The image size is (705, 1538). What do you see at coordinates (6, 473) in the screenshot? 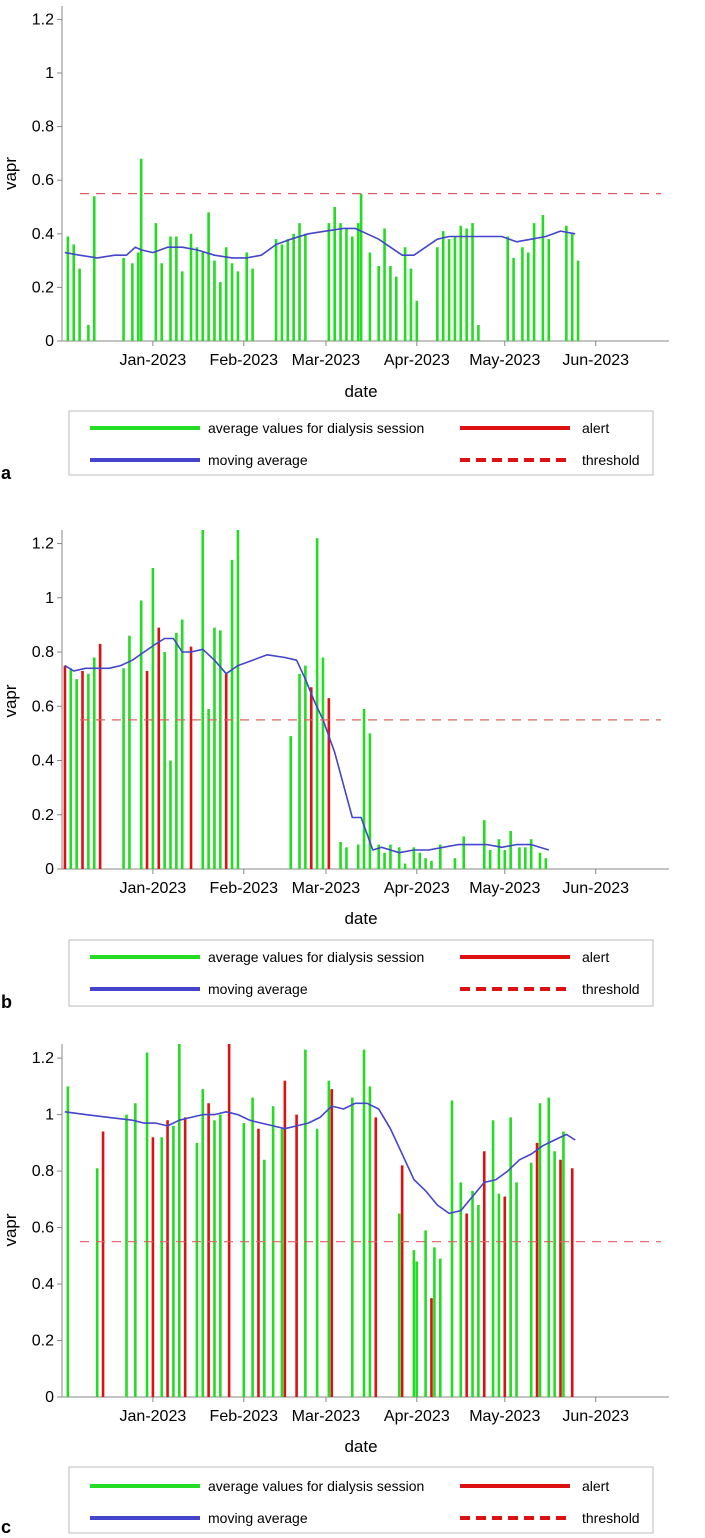
I see `panel-letter: a` at bounding box center [6, 473].